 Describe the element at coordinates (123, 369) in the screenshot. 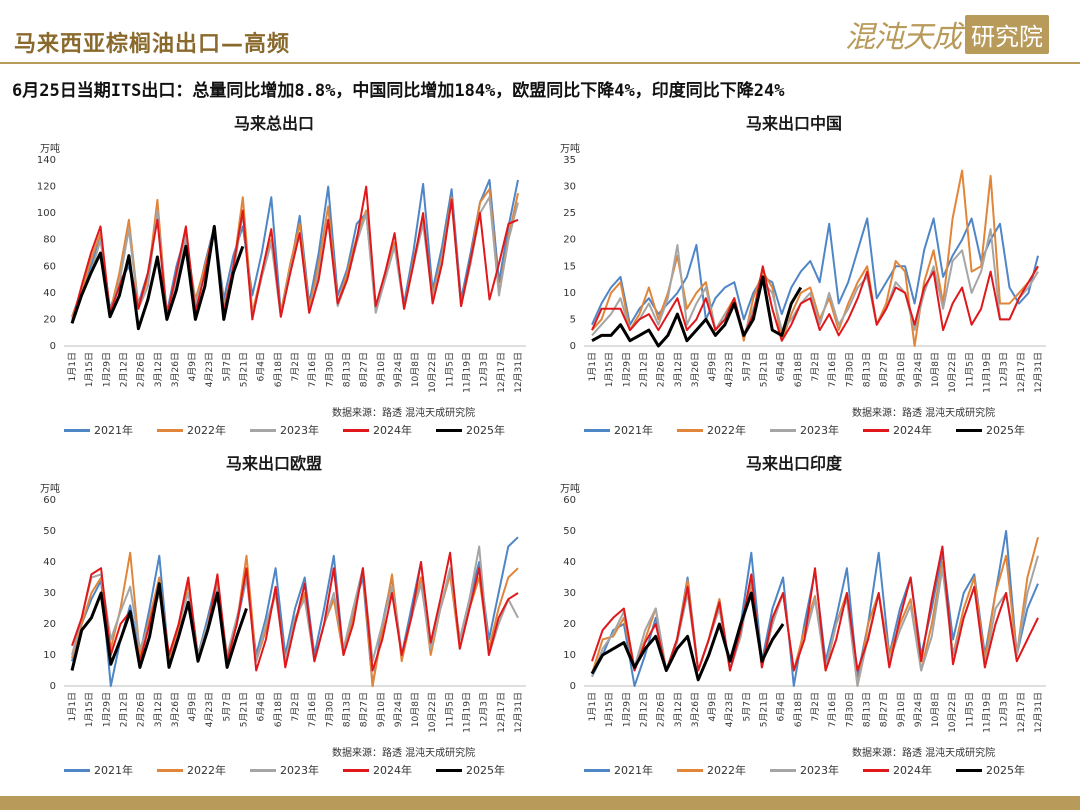

I see `x-tick-label: 2月12日` at that location.